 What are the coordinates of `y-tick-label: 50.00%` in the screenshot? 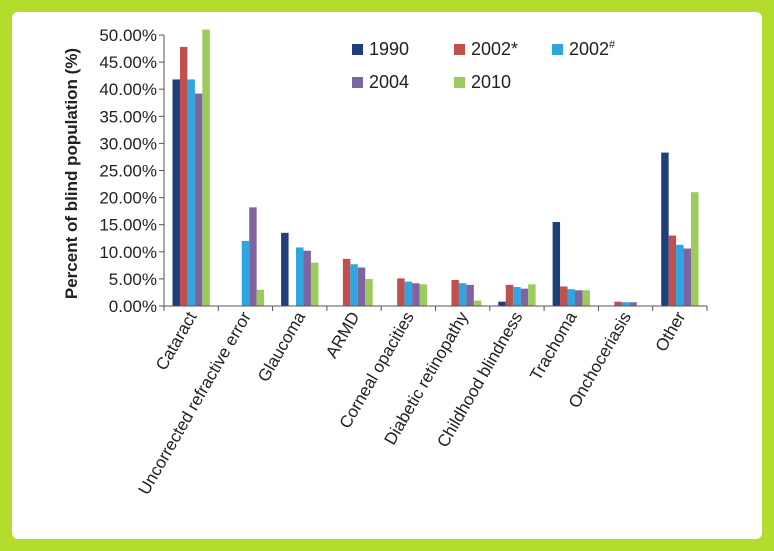 It's located at (128, 35).